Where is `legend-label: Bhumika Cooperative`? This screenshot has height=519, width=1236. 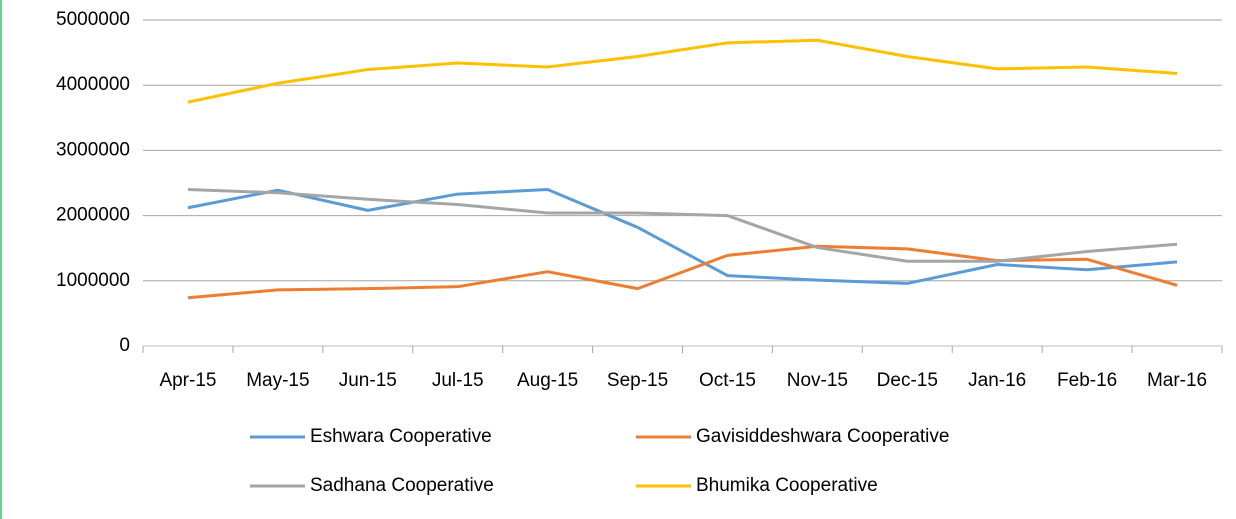
legend-label: Bhumika Cooperative is located at coordinates (787, 485).